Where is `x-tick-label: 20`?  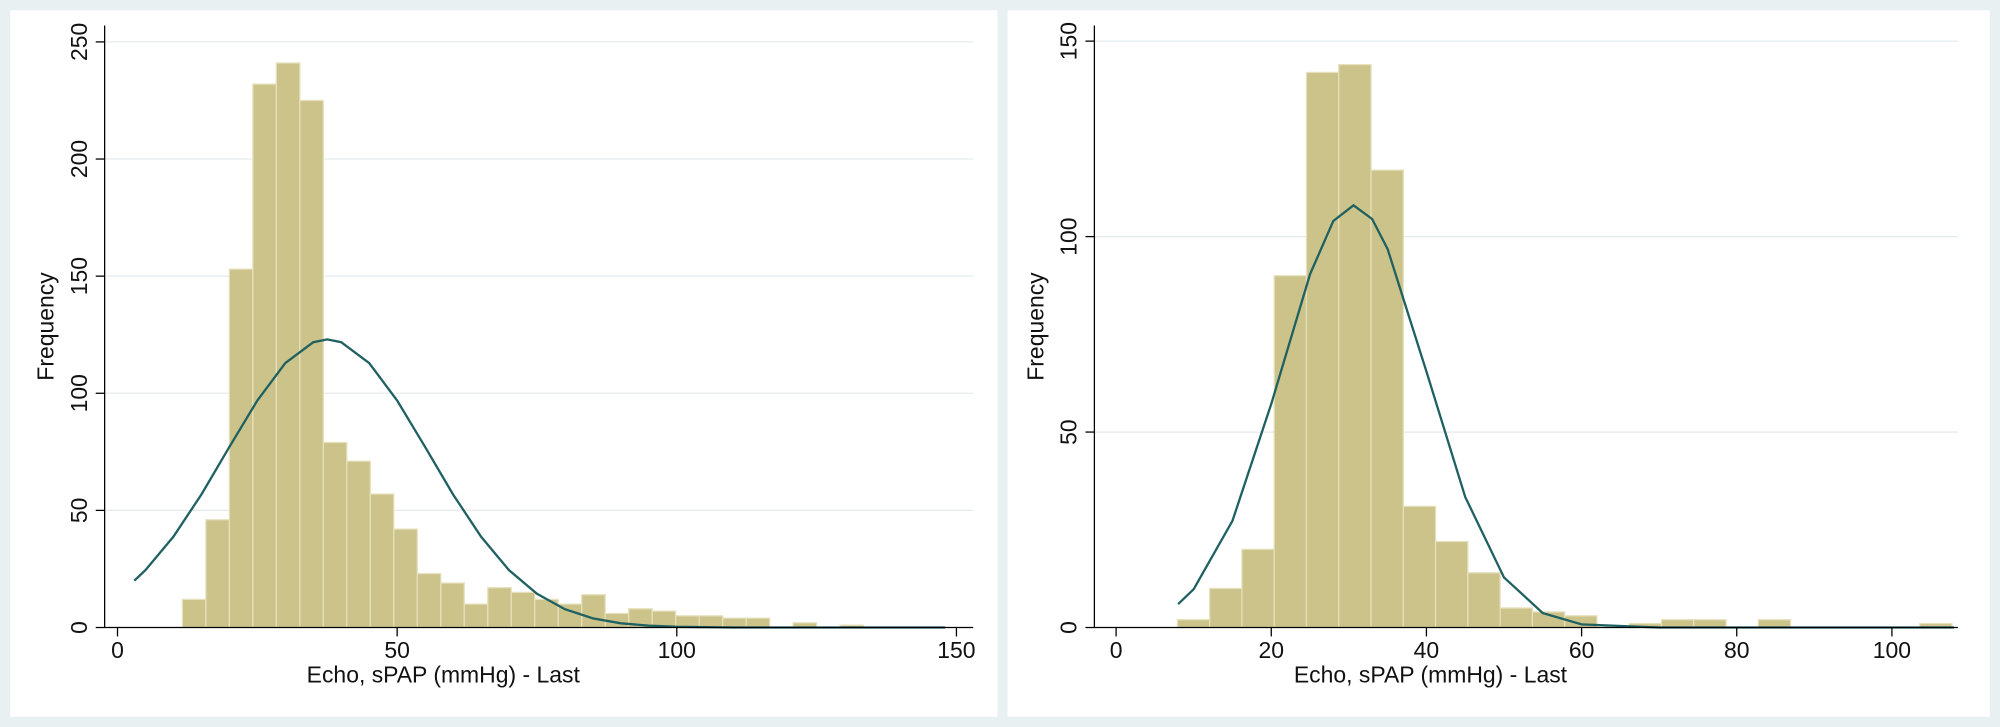 x-tick-label: 20 is located at coordinates (1272, 650).